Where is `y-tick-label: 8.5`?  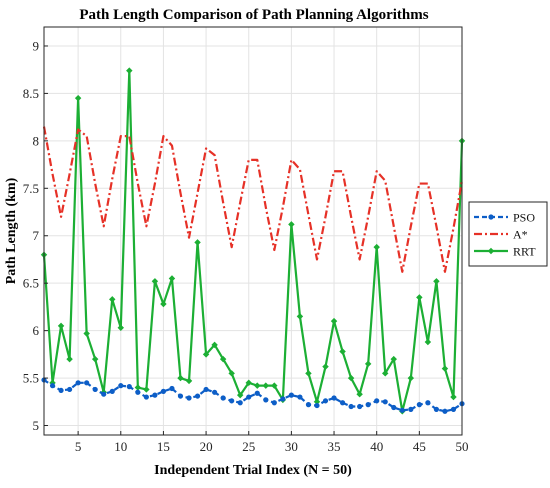
y-tick-label: 8.5 is located at coordinates (31, 93).